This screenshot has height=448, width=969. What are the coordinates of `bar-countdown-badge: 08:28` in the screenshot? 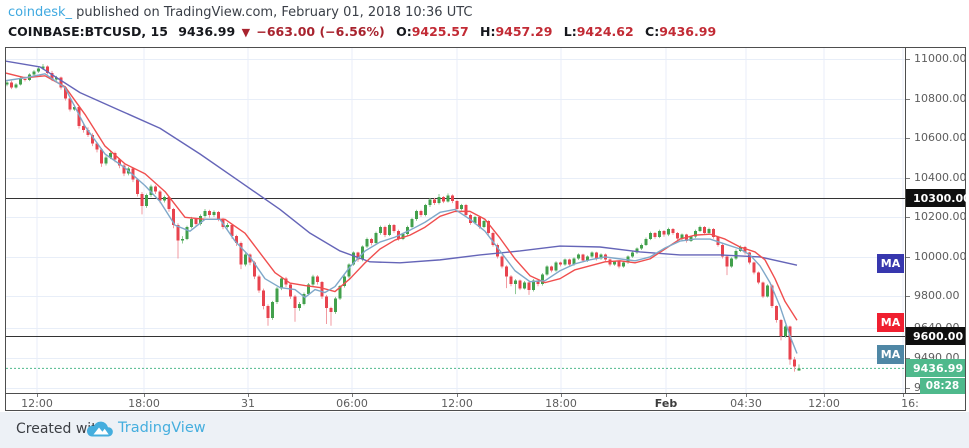 It's located at (942, 386).